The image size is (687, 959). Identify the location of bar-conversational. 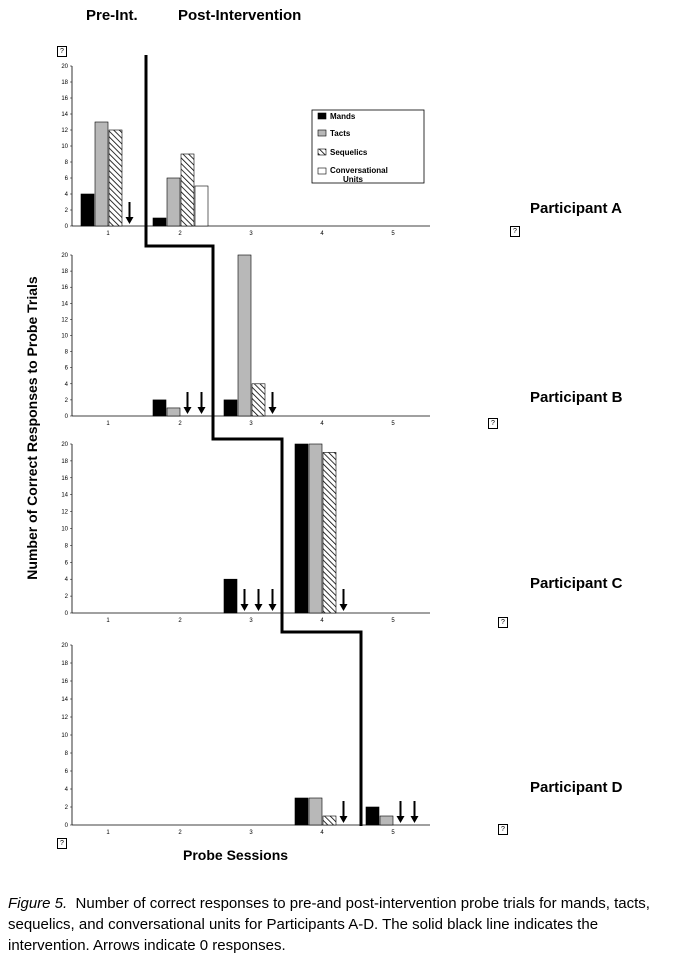
(201, 206).